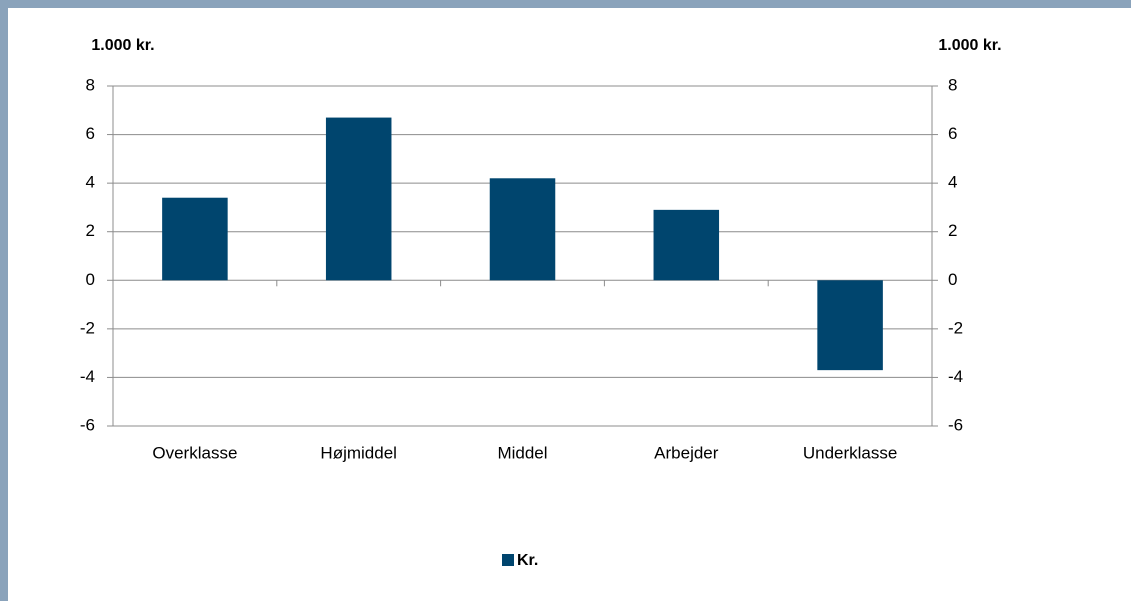  What do you see at coordinates (952, 182) in the screenshot?
I see `y2-tick-label: 4` at bounding box center [952, 182].